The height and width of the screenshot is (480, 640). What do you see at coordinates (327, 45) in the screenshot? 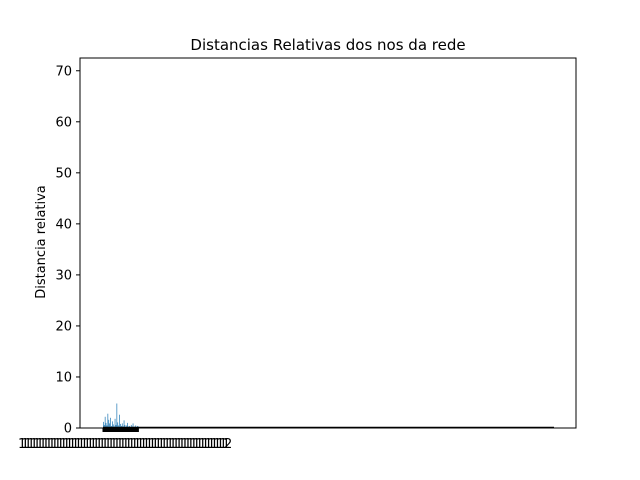
I see `chart-title: Distancias Relativas dos nos da rede` at bounding box center [327, 45].